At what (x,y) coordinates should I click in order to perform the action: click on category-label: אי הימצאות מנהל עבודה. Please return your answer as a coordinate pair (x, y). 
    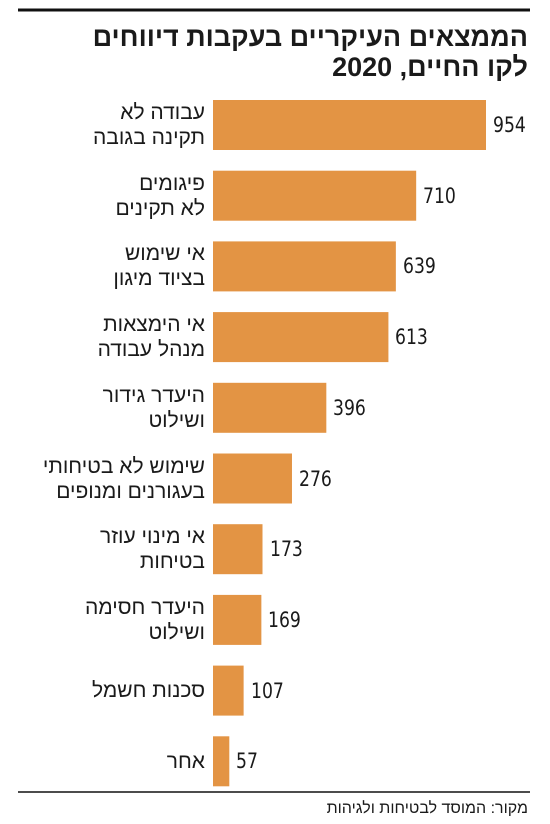
    Looking at the image, I should click on (151, 337).